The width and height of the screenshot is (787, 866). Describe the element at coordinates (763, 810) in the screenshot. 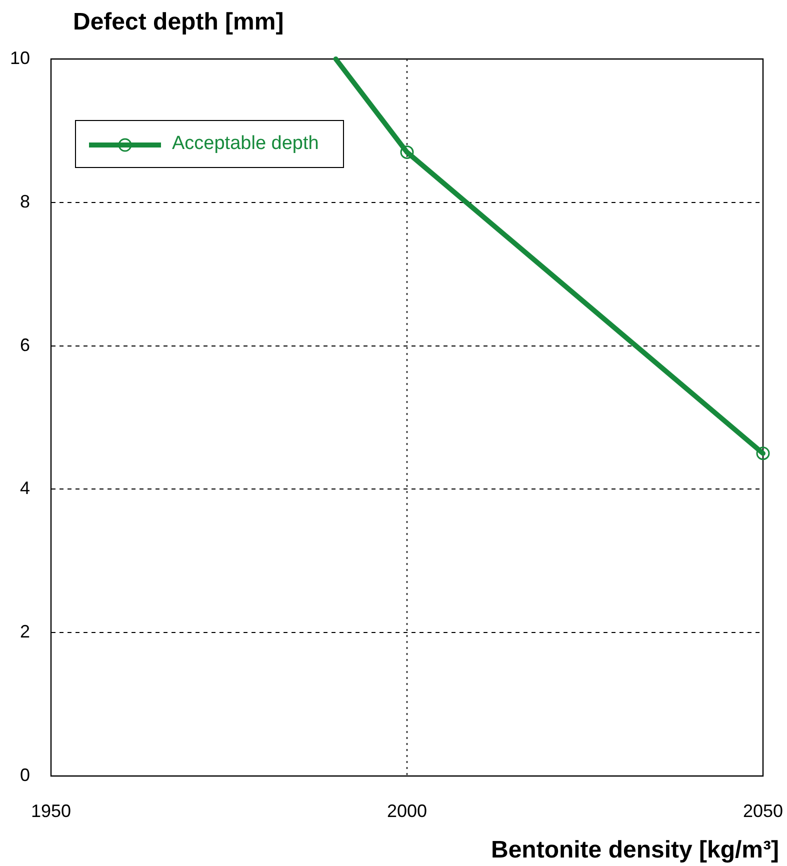

I see `x-tick-label: 2050` at that location.